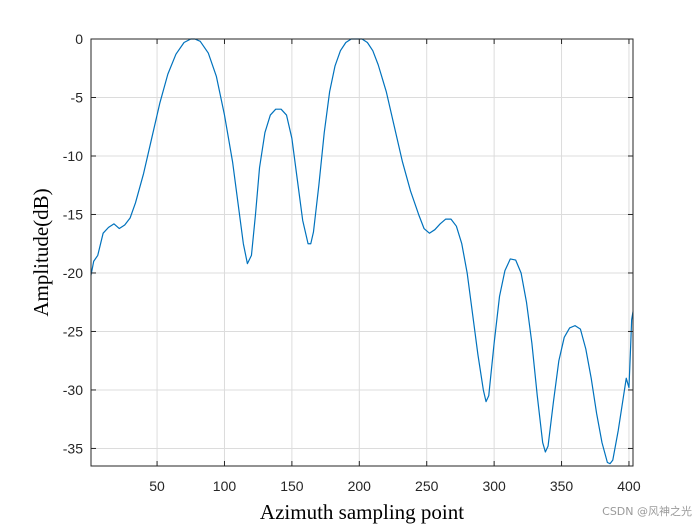 The width and height of the screenshot is (700, 525). What do you see at coordinates (157, 486) in the screenshot?
I see `x-tick-label-0: 50` at bounding box center [157, 486].